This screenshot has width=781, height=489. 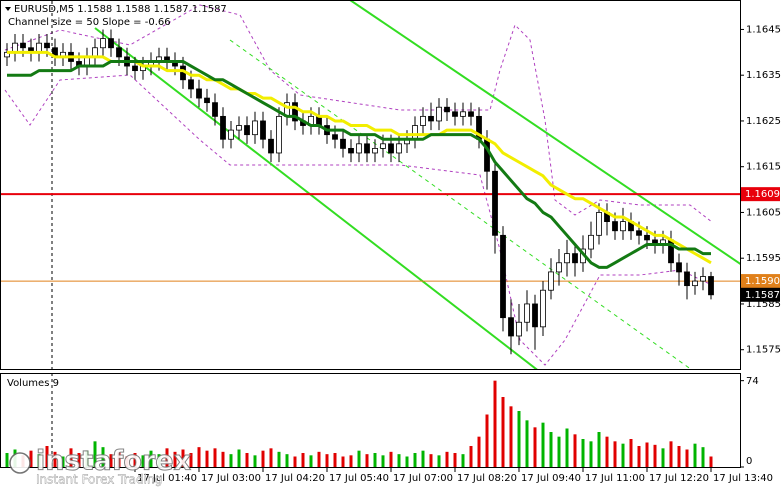 I want to click on volume-title: Volumes 9, so click(x=33, y=383).